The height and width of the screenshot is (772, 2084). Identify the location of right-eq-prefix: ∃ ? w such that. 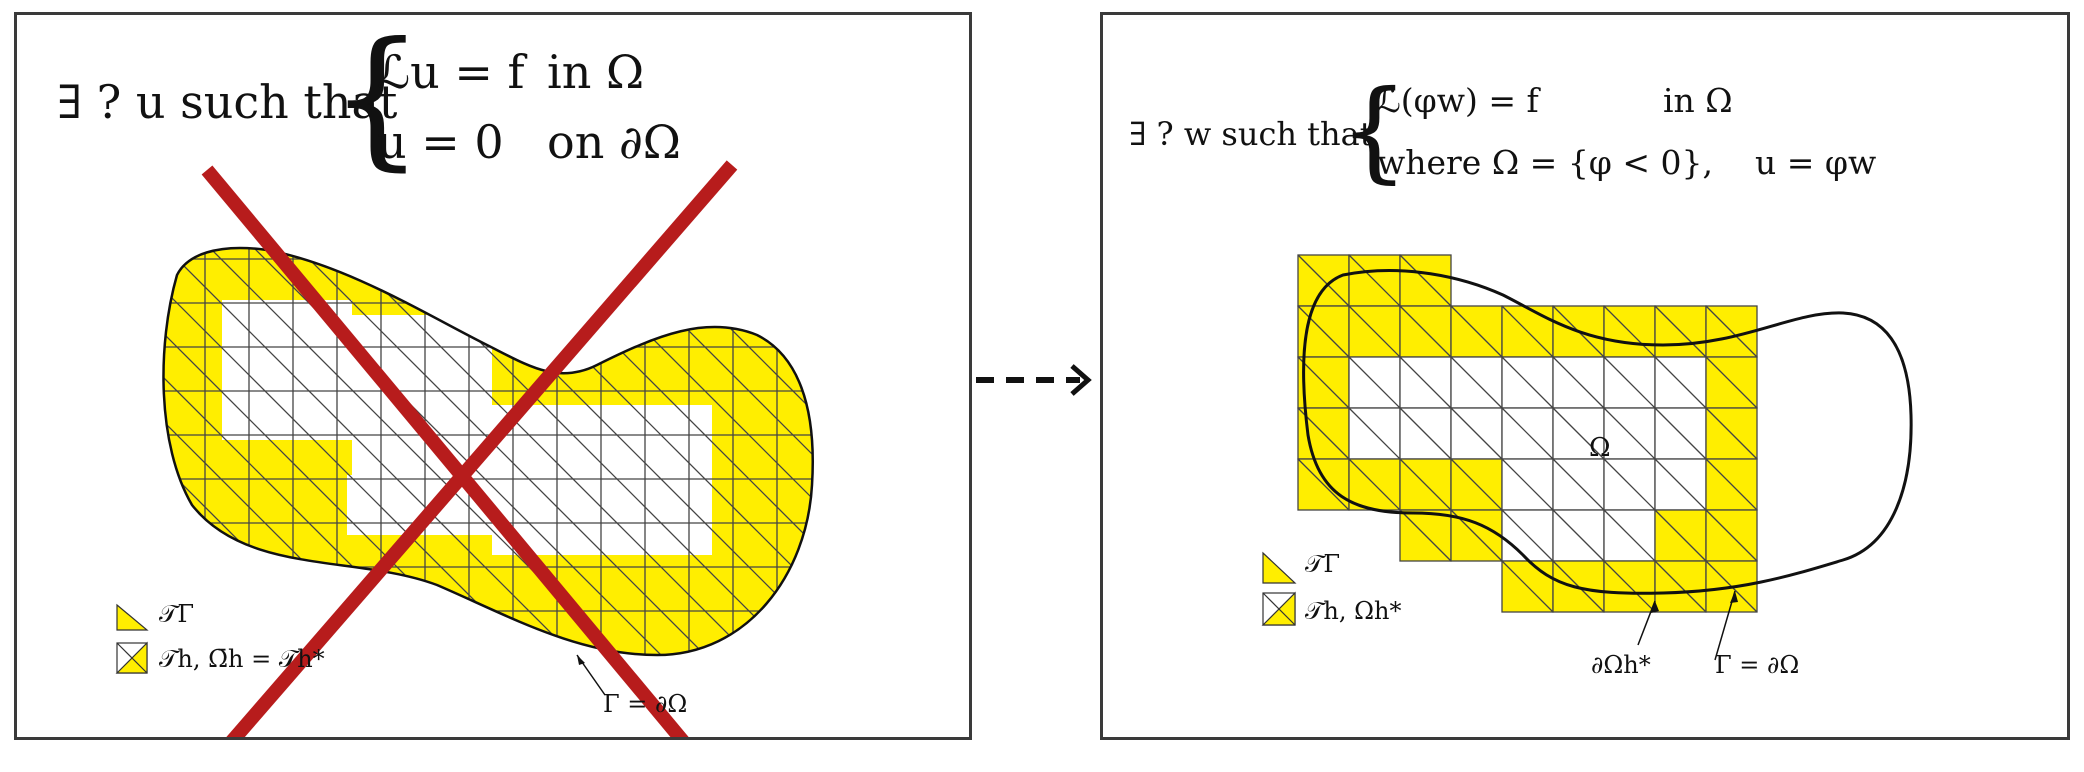
(1251, 134).